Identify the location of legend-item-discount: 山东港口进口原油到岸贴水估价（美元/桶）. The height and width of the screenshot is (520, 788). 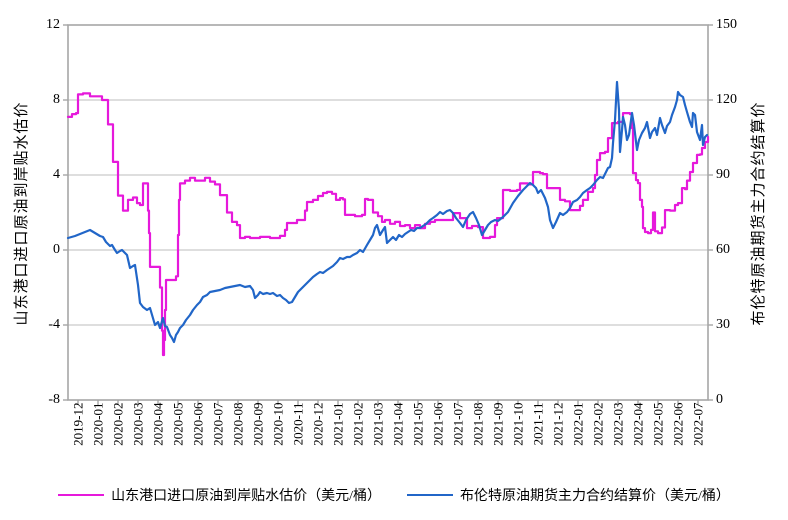
(219, 495).